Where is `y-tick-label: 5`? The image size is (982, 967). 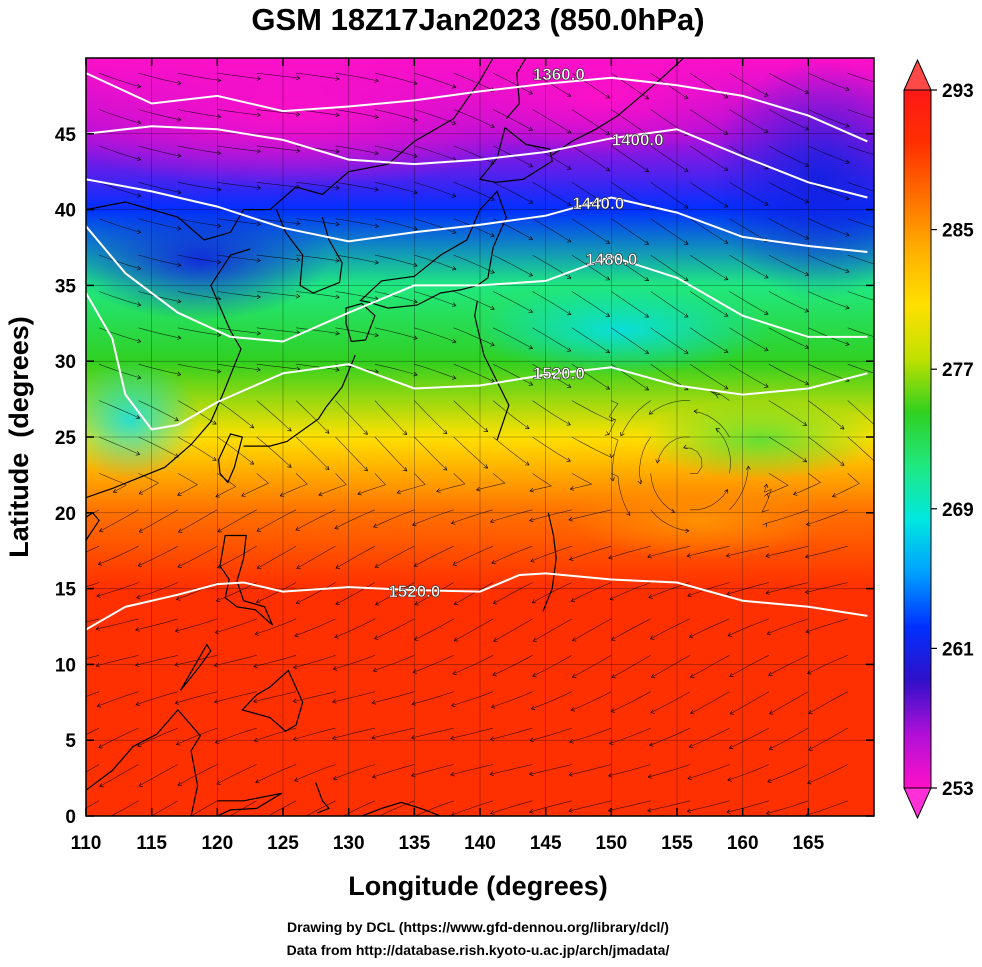
y-tick-label: 5 is located at coordinates (70, 741).